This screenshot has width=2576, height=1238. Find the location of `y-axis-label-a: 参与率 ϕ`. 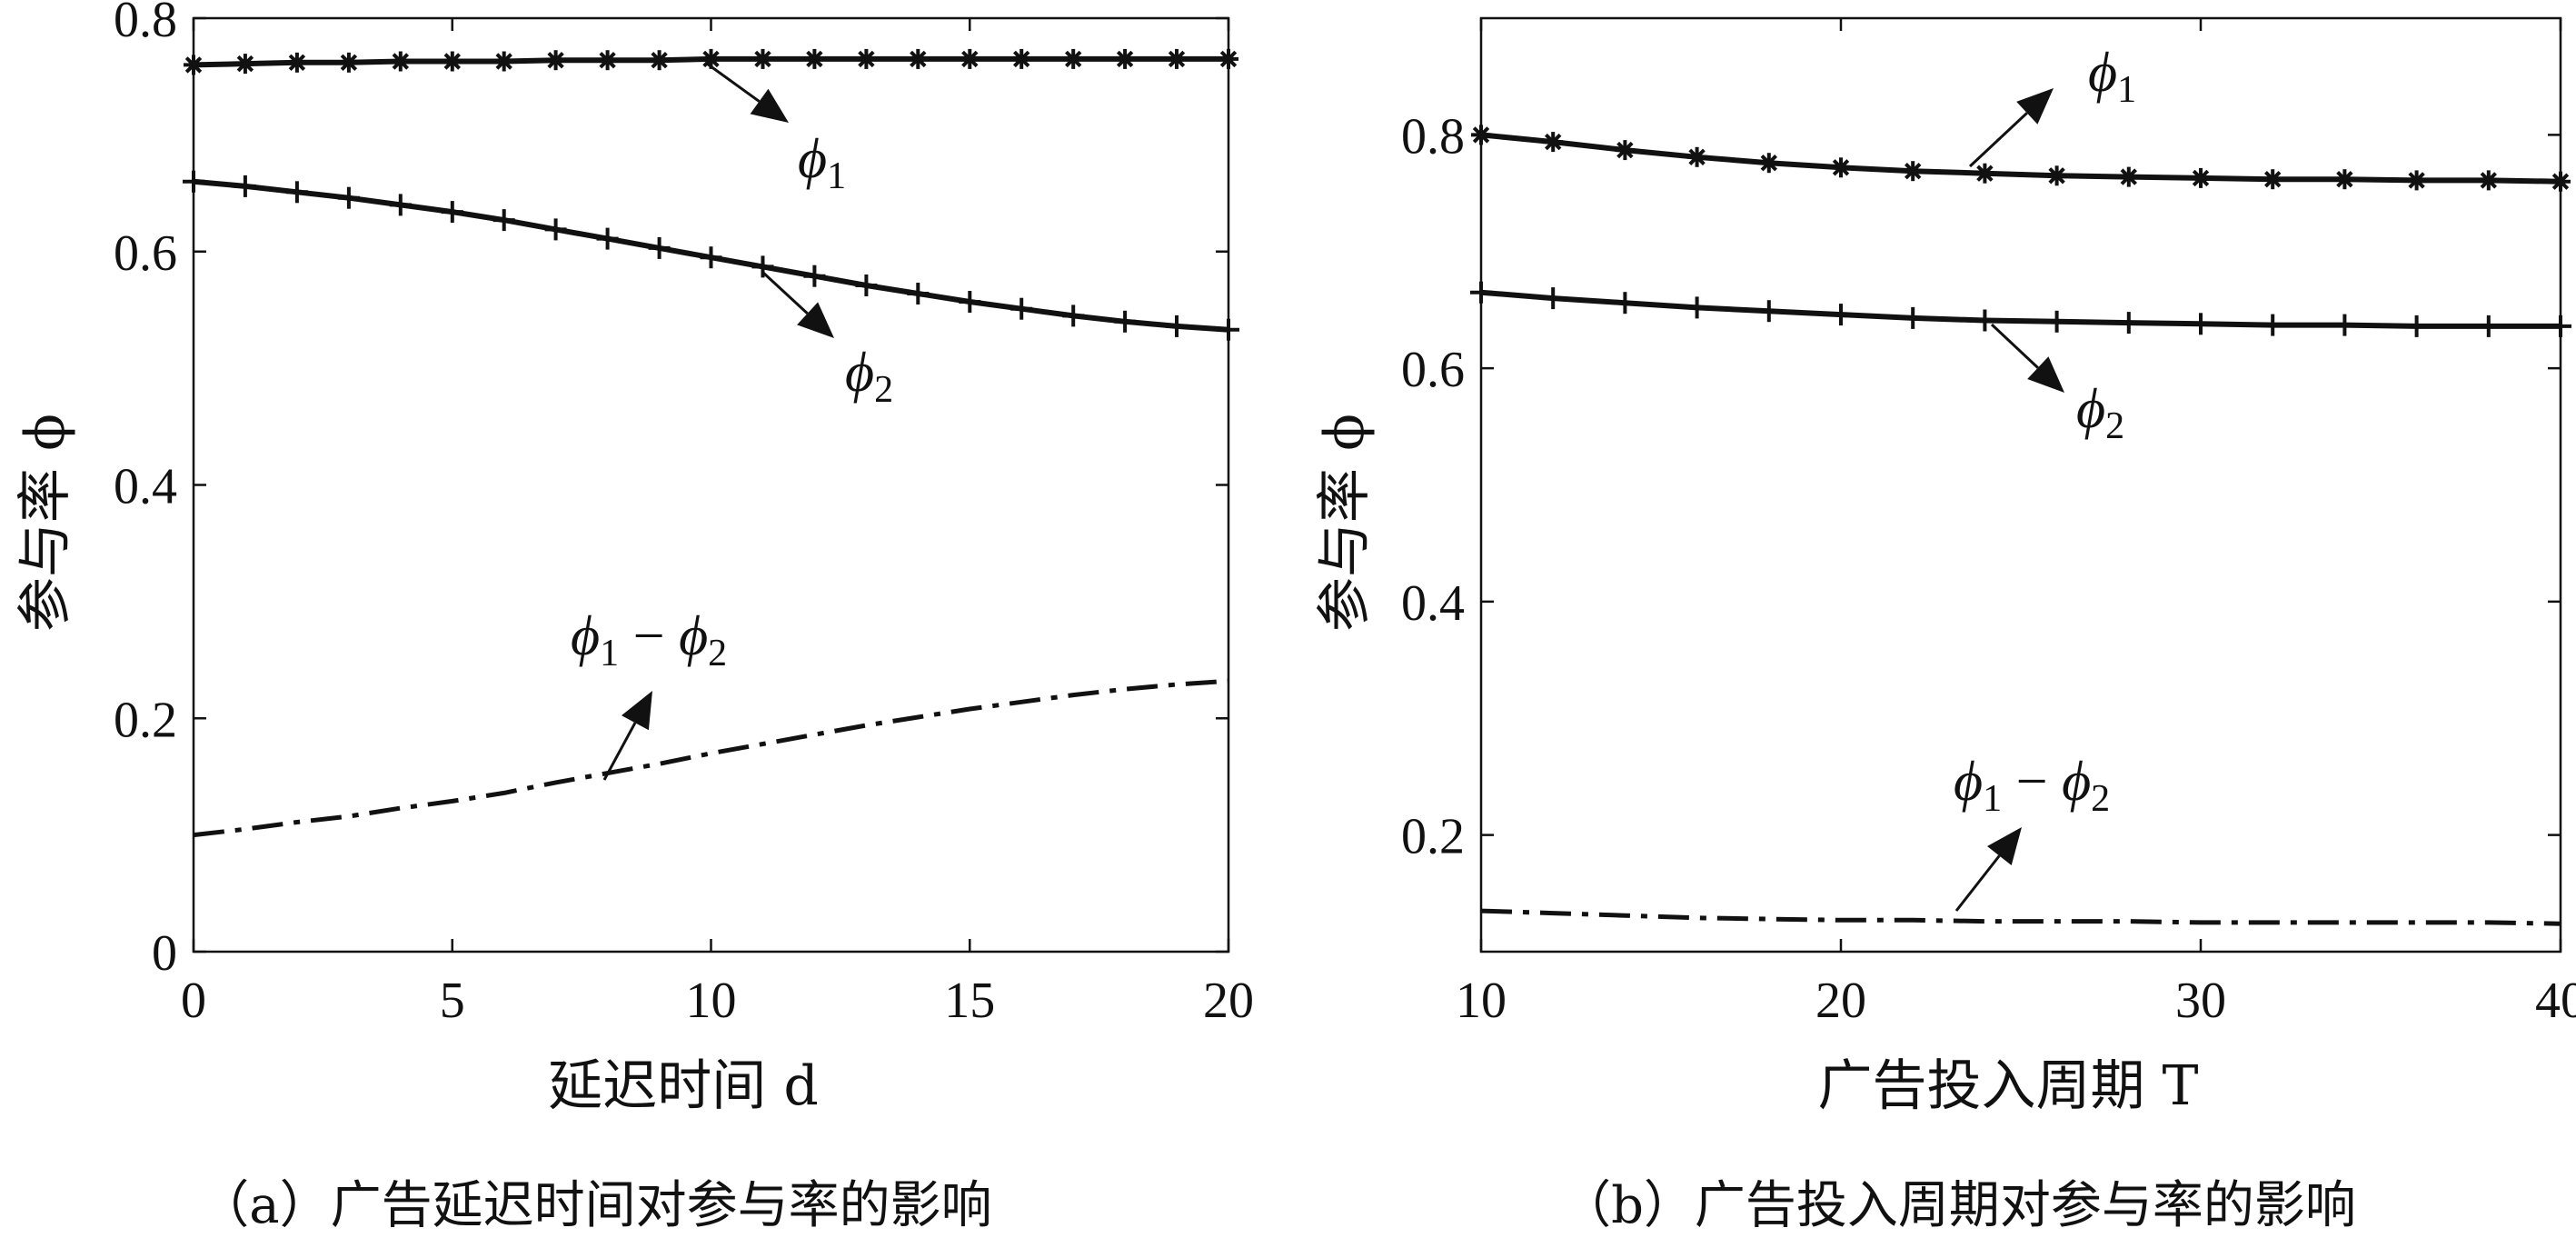

y-axis-label-a: 参与率 ϕ is located at coordinates (46, 523).